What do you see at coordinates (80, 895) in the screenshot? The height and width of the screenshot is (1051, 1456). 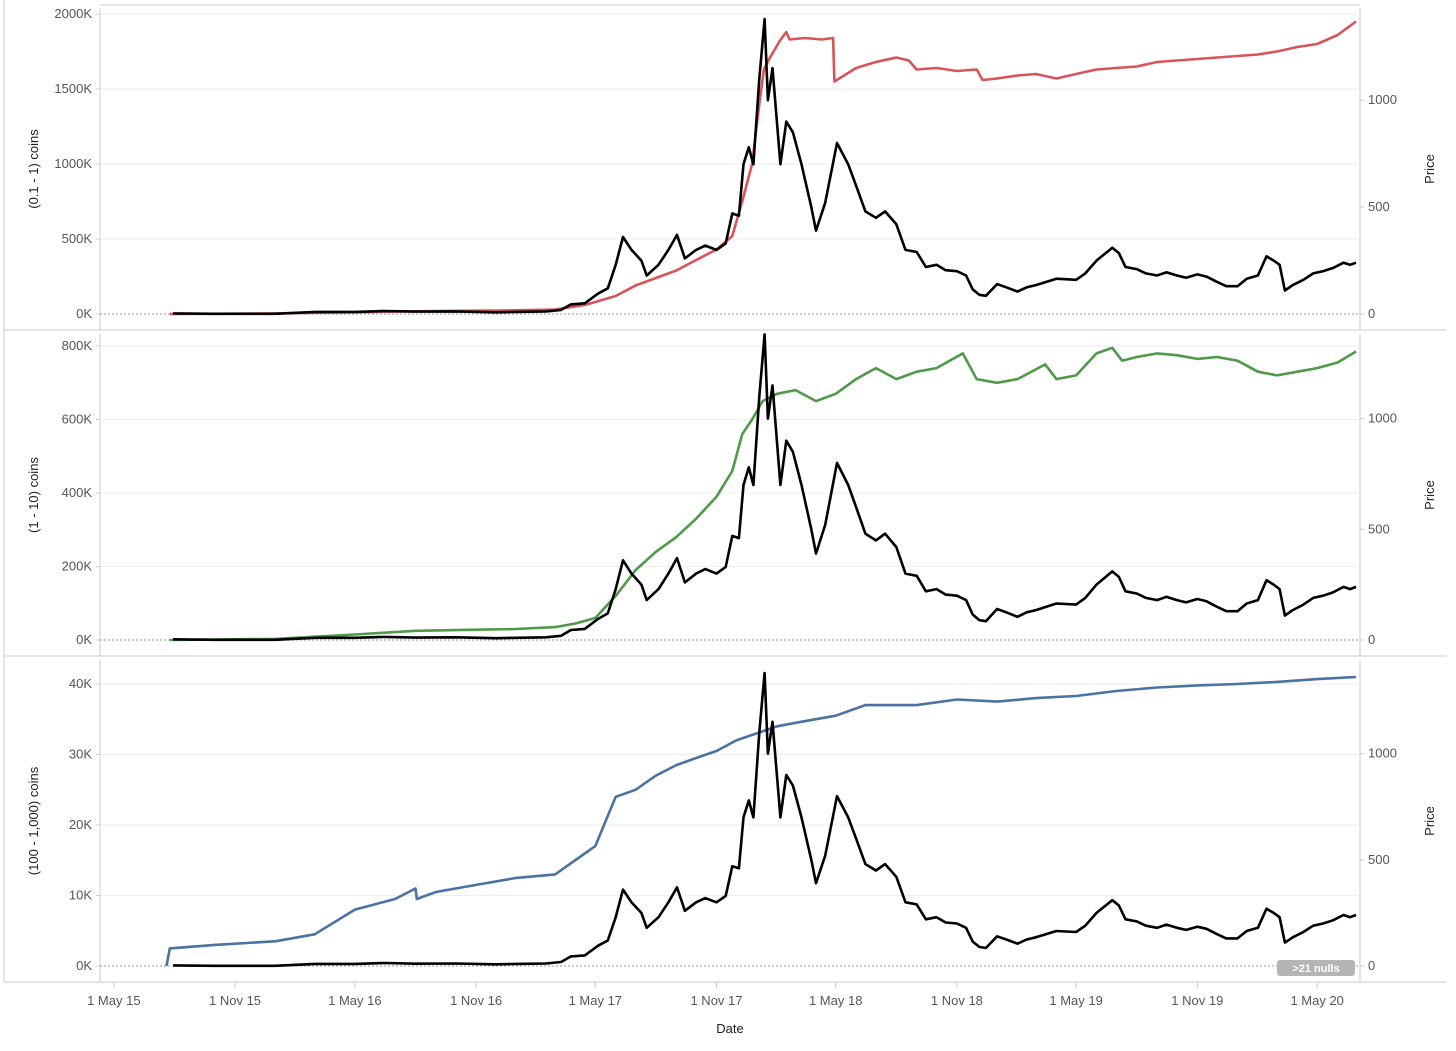 I see `y-tick-label: 10K` at bounding box center [80, 895].